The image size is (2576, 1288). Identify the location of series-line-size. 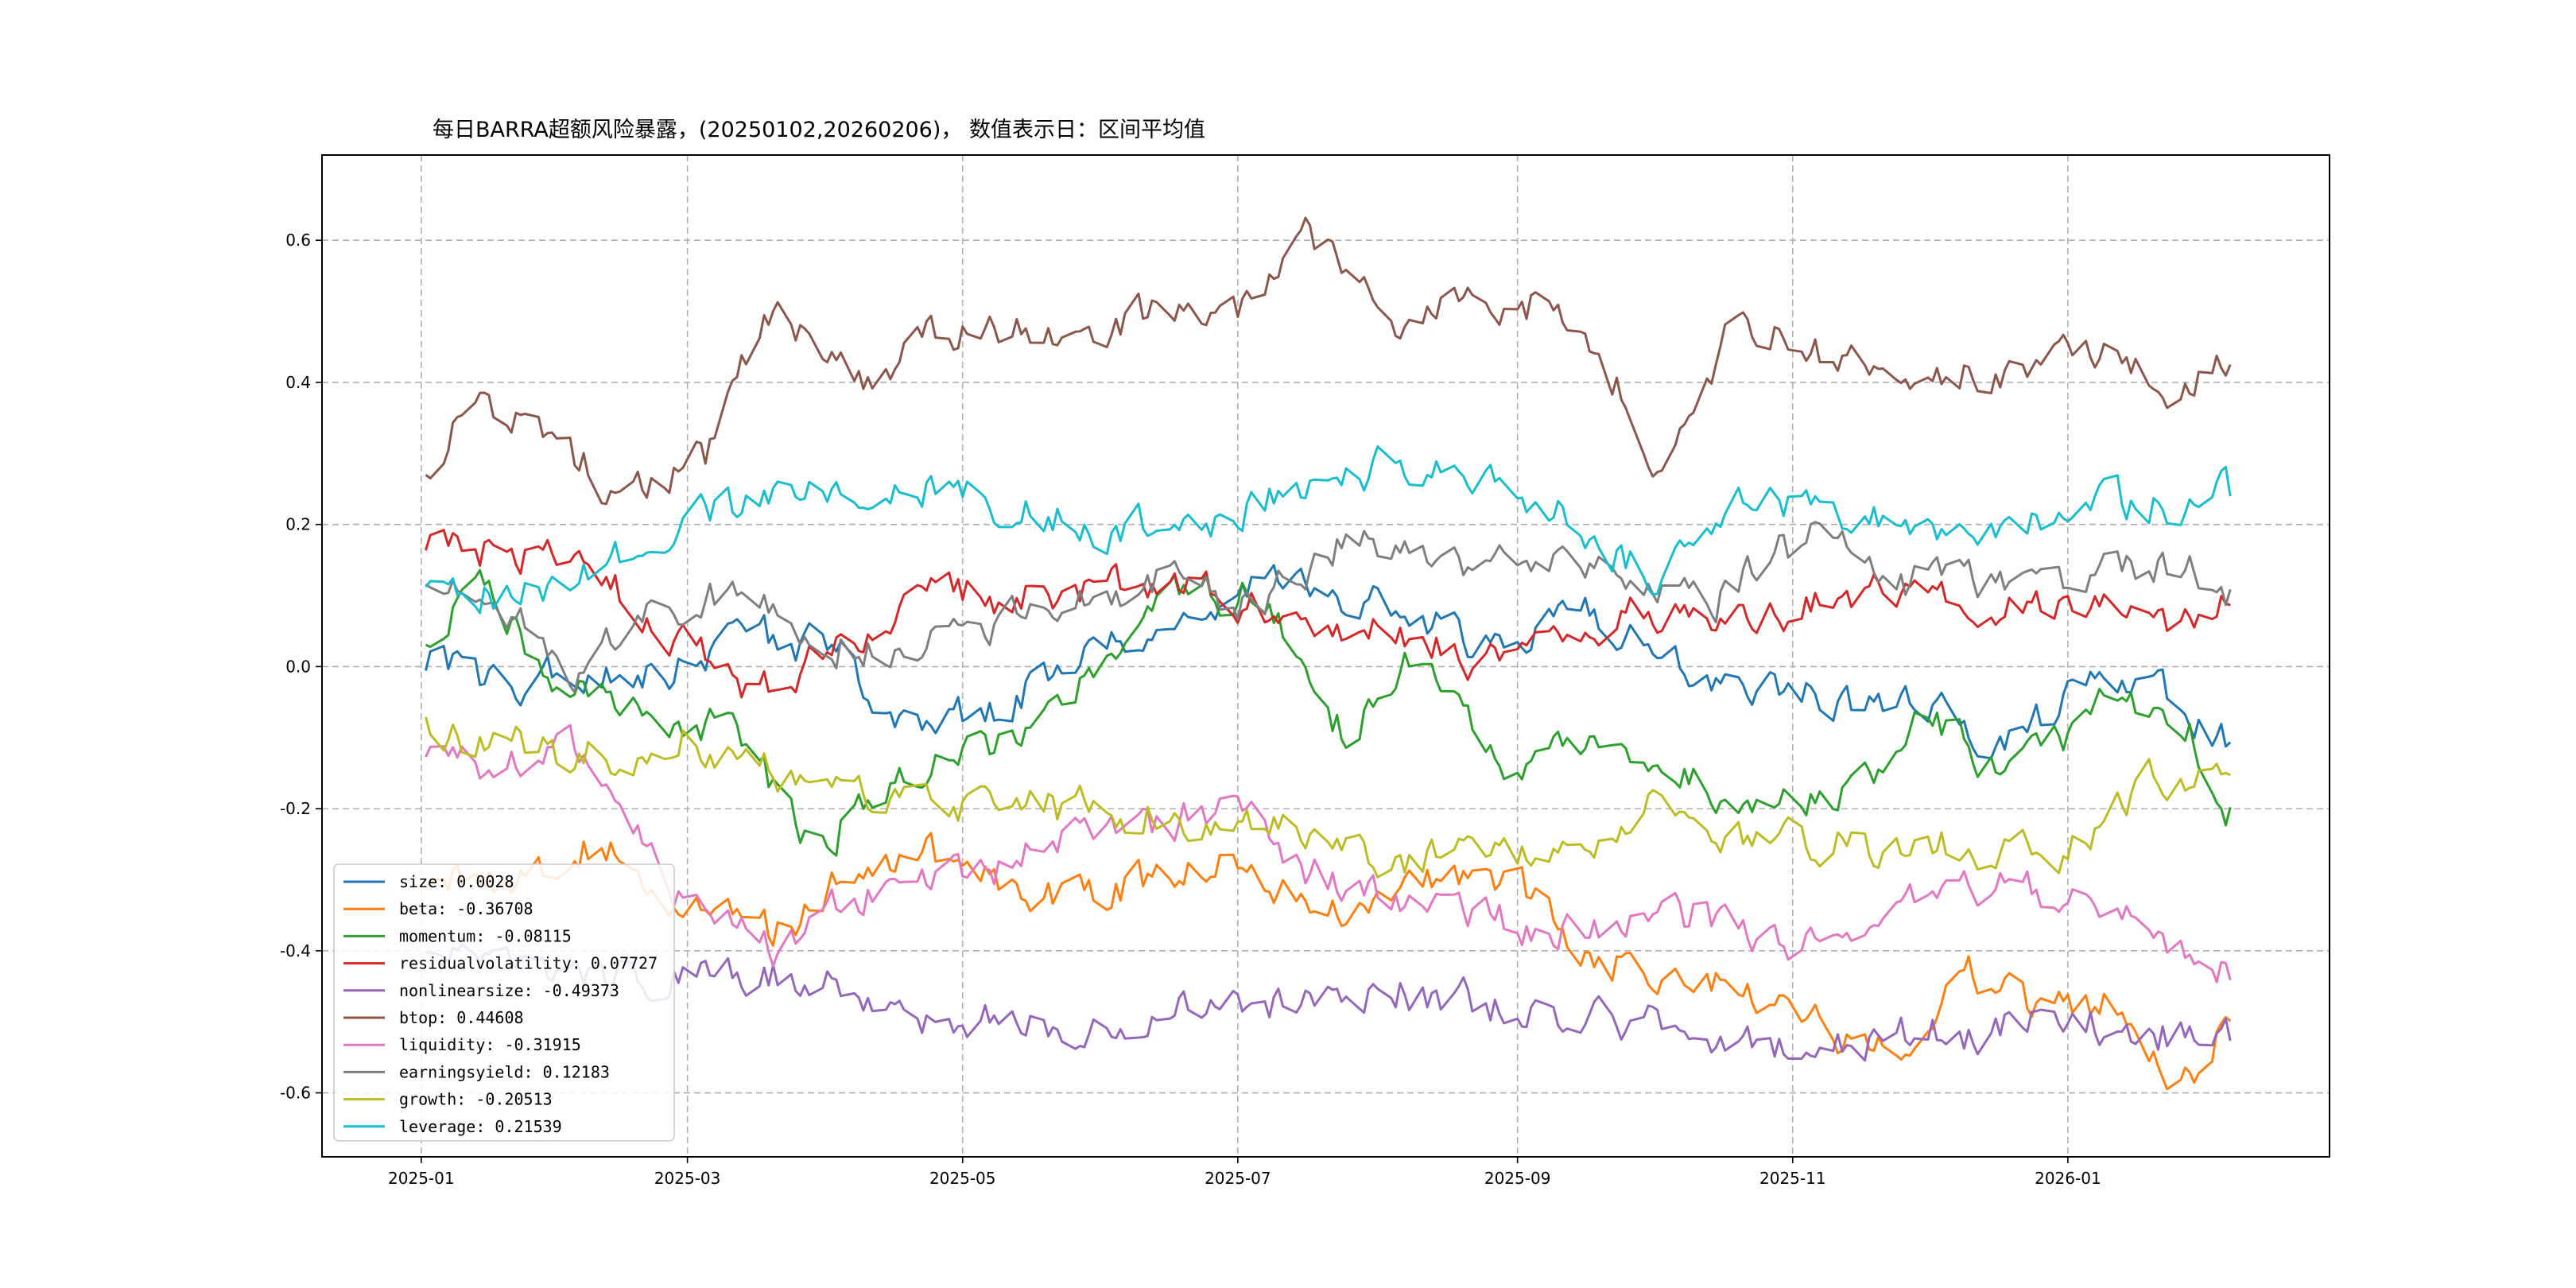
(1329, 662).